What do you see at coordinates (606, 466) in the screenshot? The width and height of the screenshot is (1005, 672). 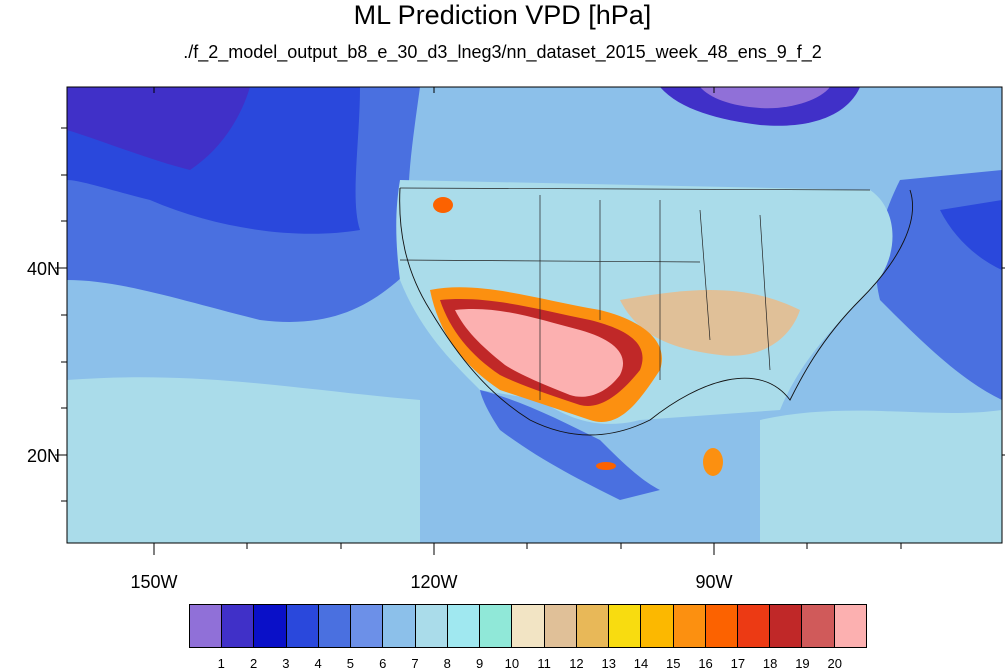 I see `mexico-hotspot` at bounding box center [606, 466].